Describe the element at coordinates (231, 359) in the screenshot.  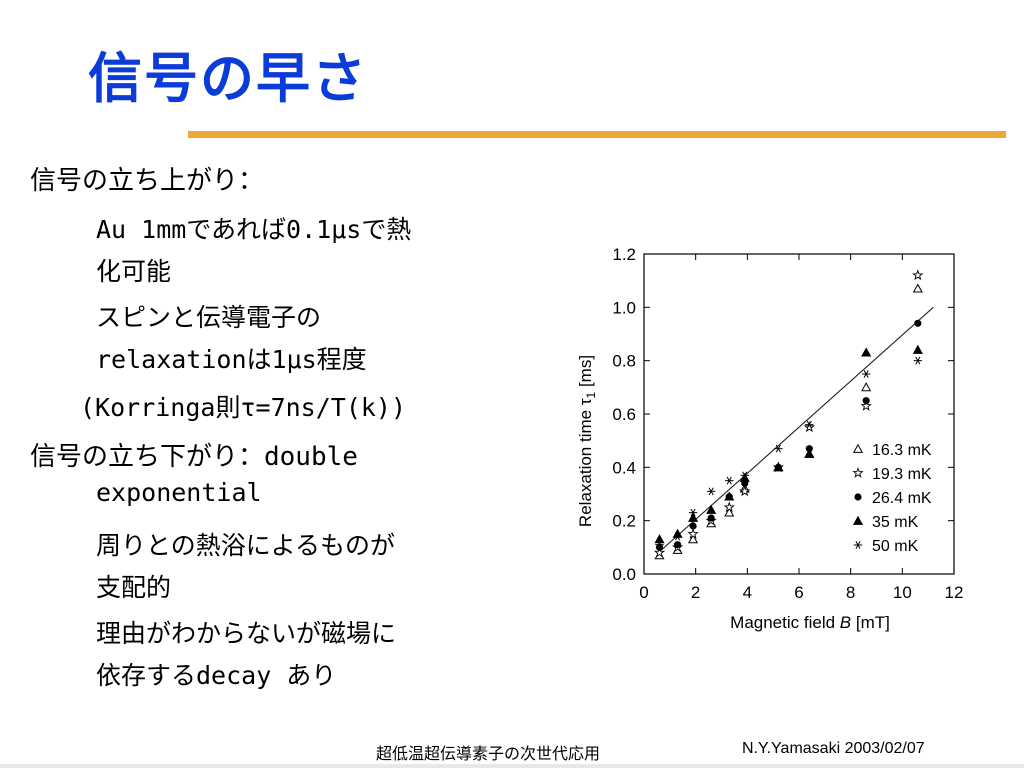
I see `spin-detail-line-2: relaxationは1μs程度` at that location.